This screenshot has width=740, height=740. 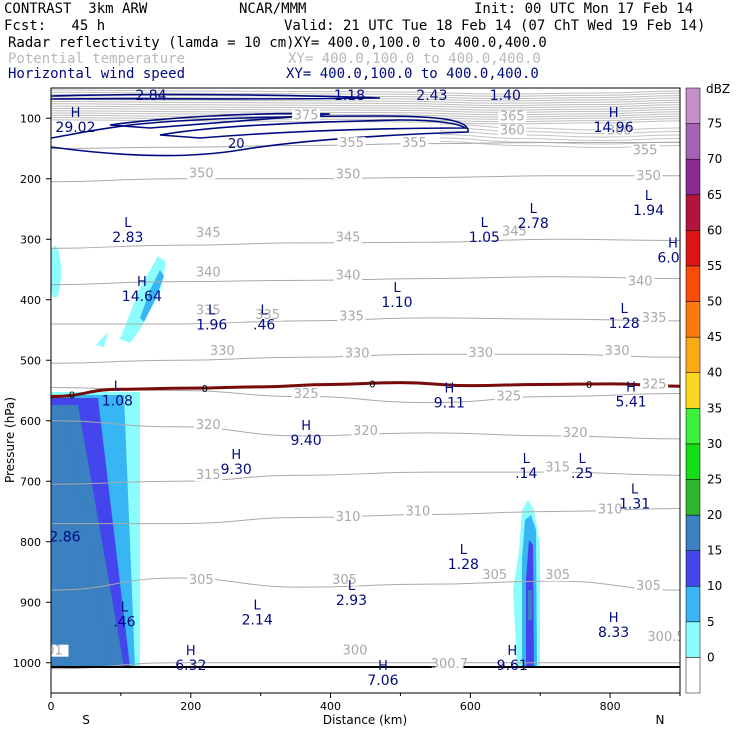 I want to click on colorbar-level-label: 55, so click(x=714, y=266).